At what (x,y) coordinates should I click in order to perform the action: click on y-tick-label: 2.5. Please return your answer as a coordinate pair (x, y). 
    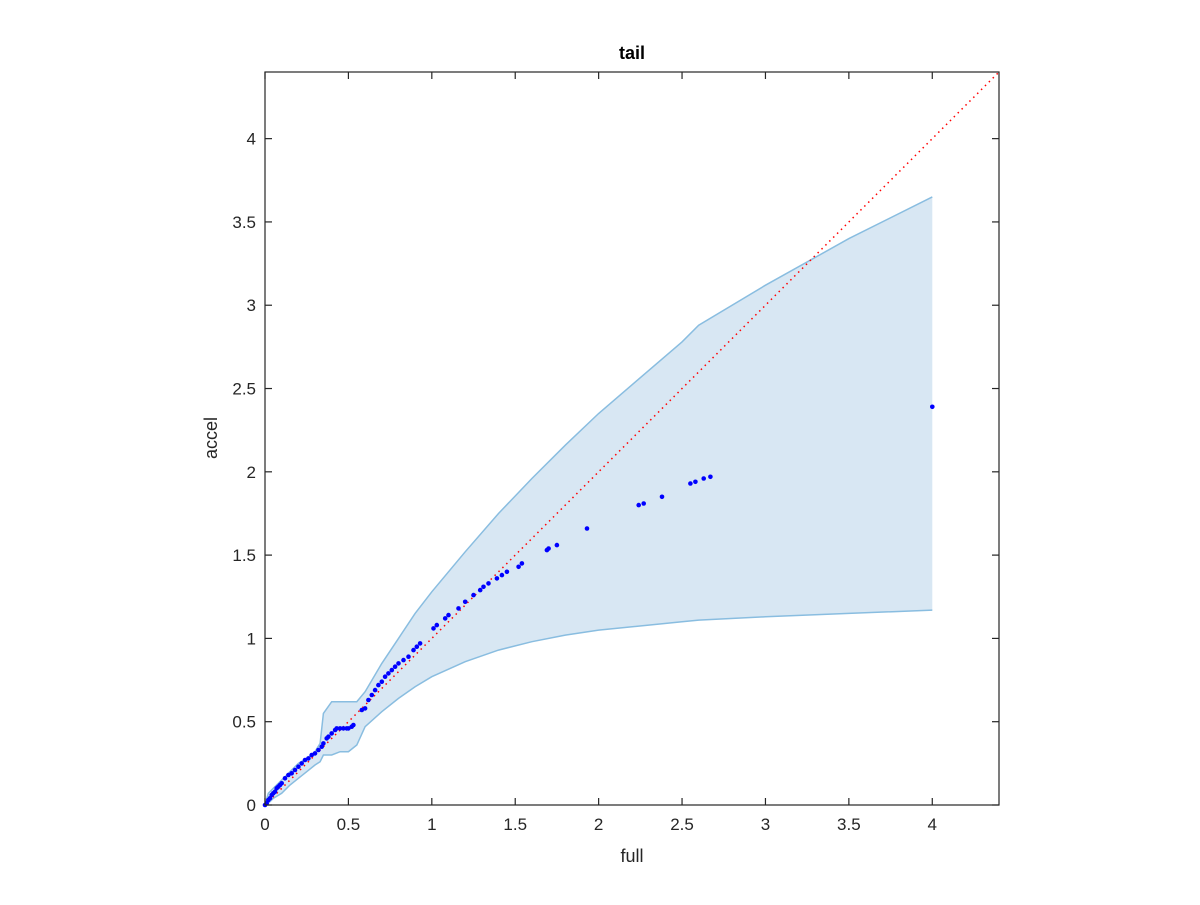
    Looking at the image, I should click on (244, 389).